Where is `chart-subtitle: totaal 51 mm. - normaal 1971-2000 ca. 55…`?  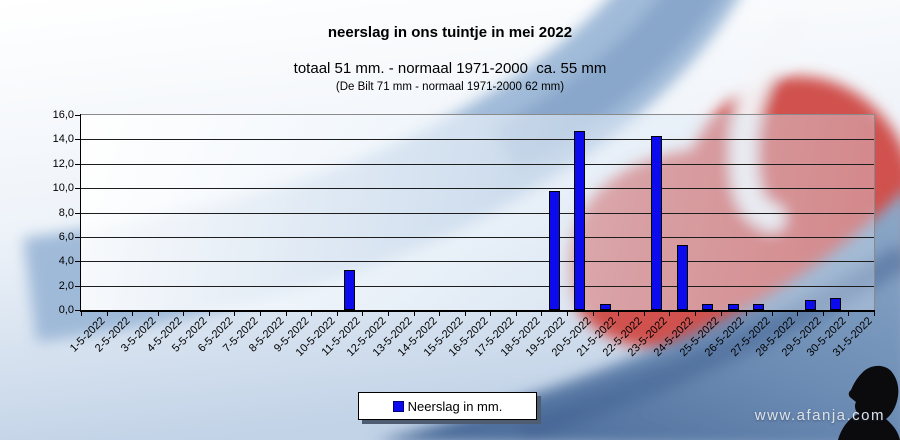 chart-subtitle: totaal 51 mm. - normaal 1971-2000 ca. 55… is located at coordinates (450, 68).